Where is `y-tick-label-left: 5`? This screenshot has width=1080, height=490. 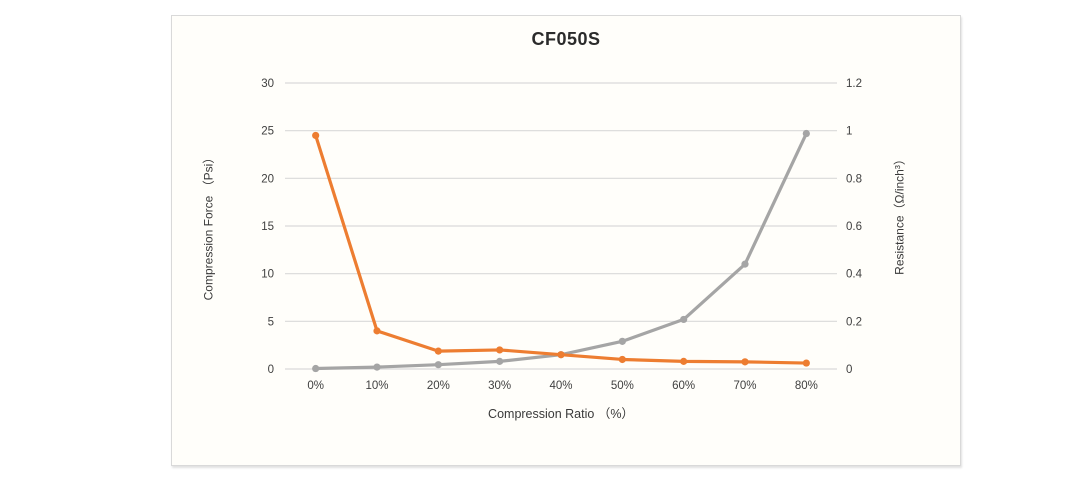
y-tick-label-left: 5 is located at coordinates (271, 322).